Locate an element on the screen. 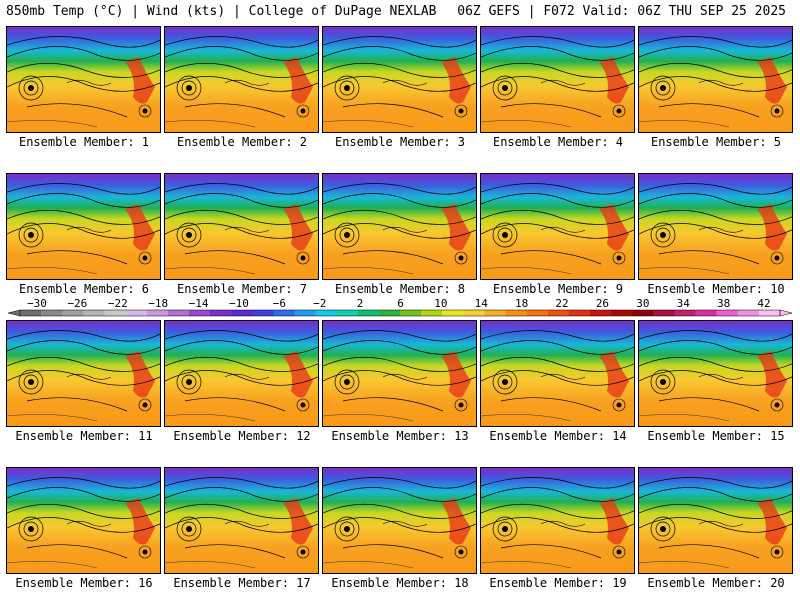  member-number: 5 is located at coordinates (777, 142).